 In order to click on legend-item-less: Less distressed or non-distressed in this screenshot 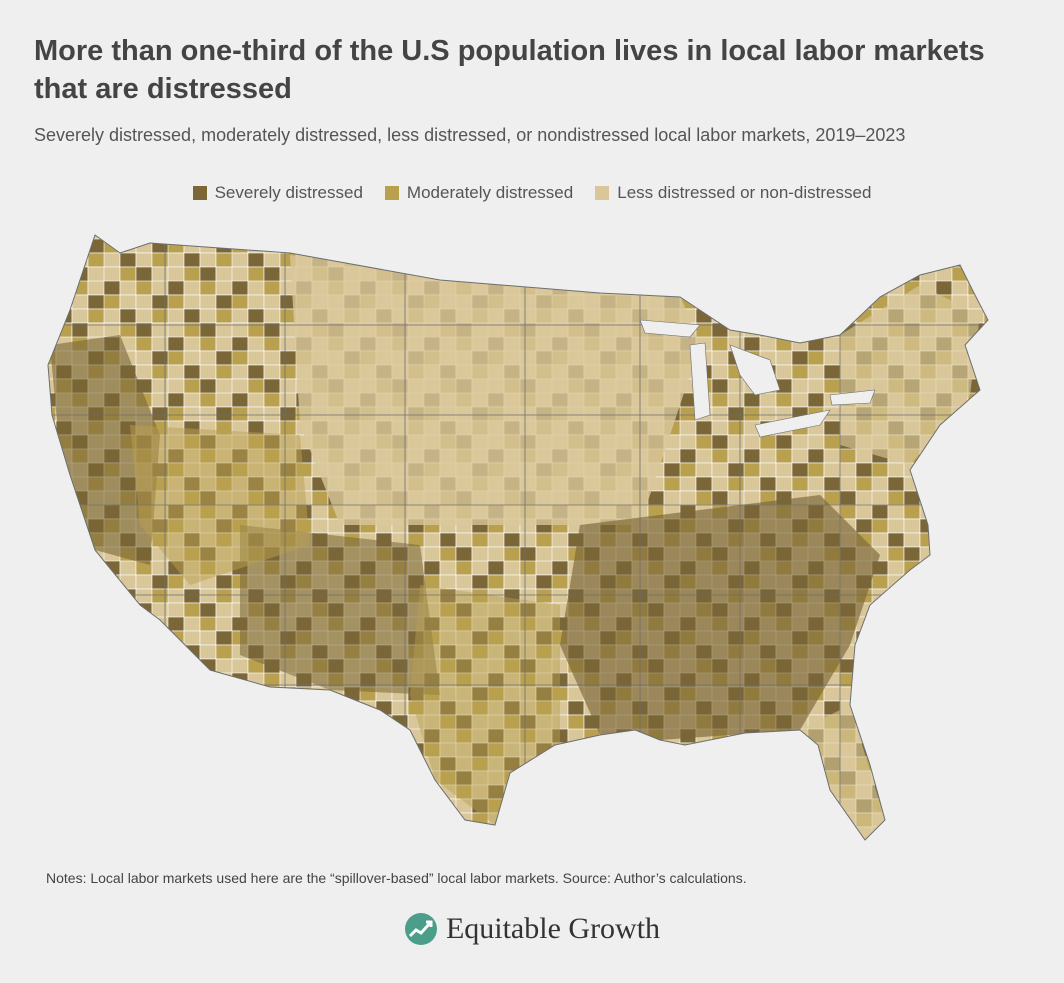, I will do `click(733, 193)`.